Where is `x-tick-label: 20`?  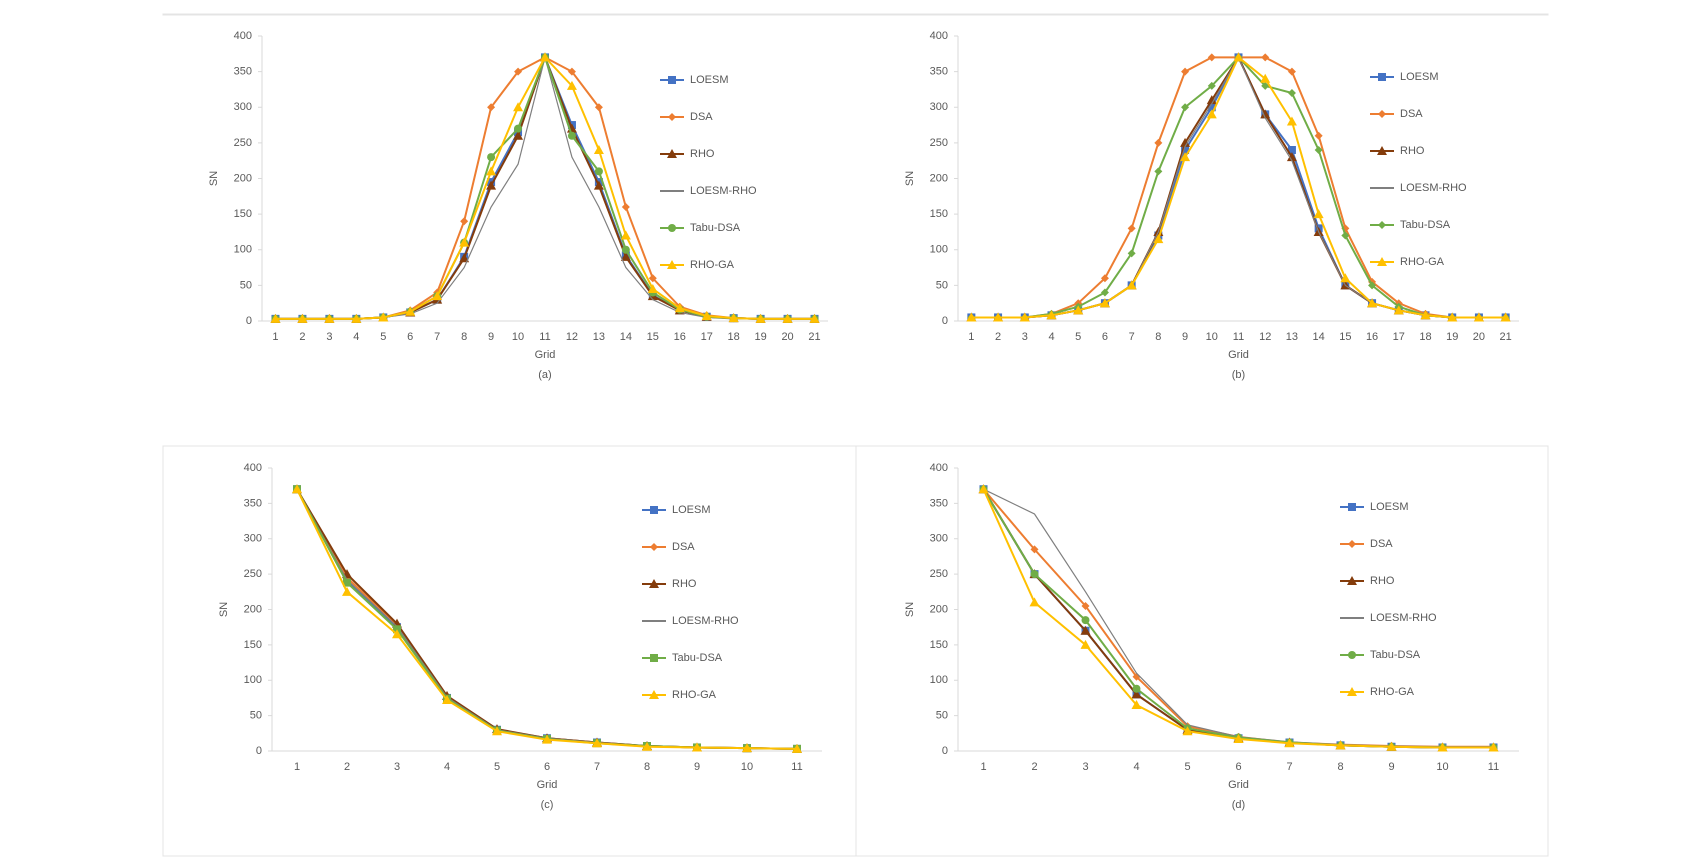
x-tick-label: 20 is located at coordinates (1479, 337).